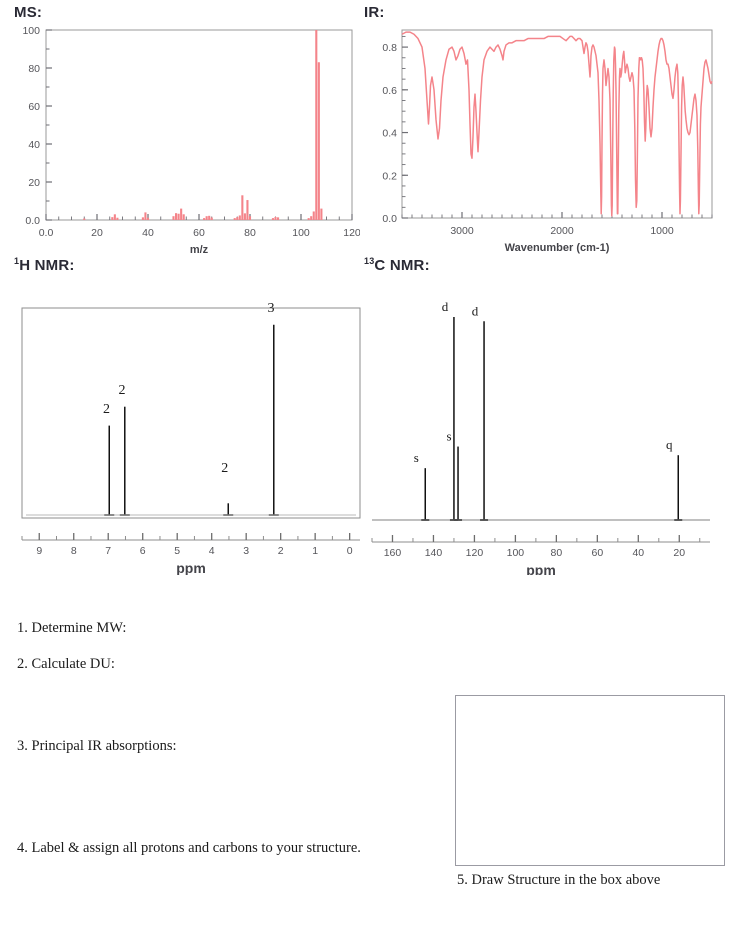  I want to click on ir-header: IR:, so click(374, 12).